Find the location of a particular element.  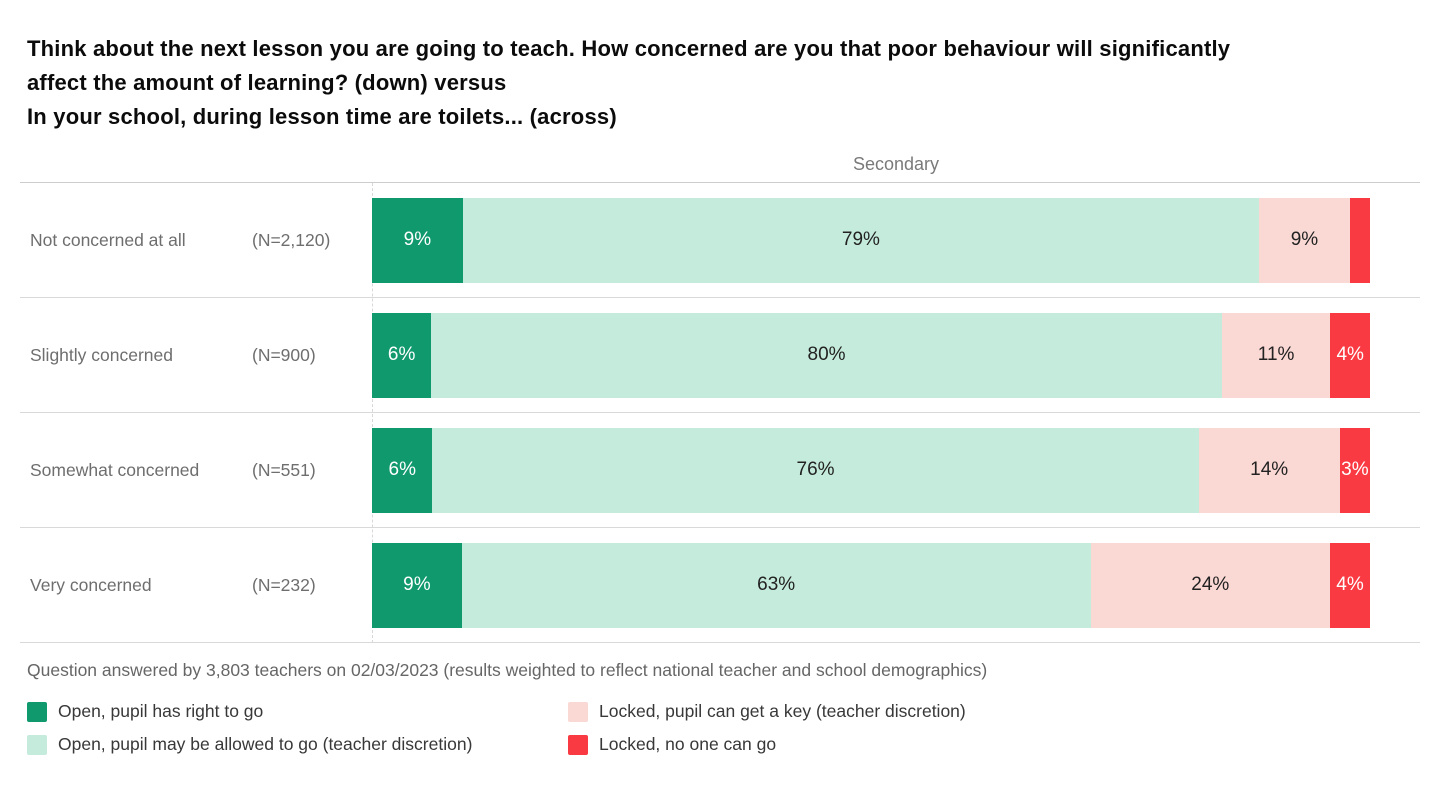

bar-segment-value-label: 11% is located at coordinates (1276, 354).